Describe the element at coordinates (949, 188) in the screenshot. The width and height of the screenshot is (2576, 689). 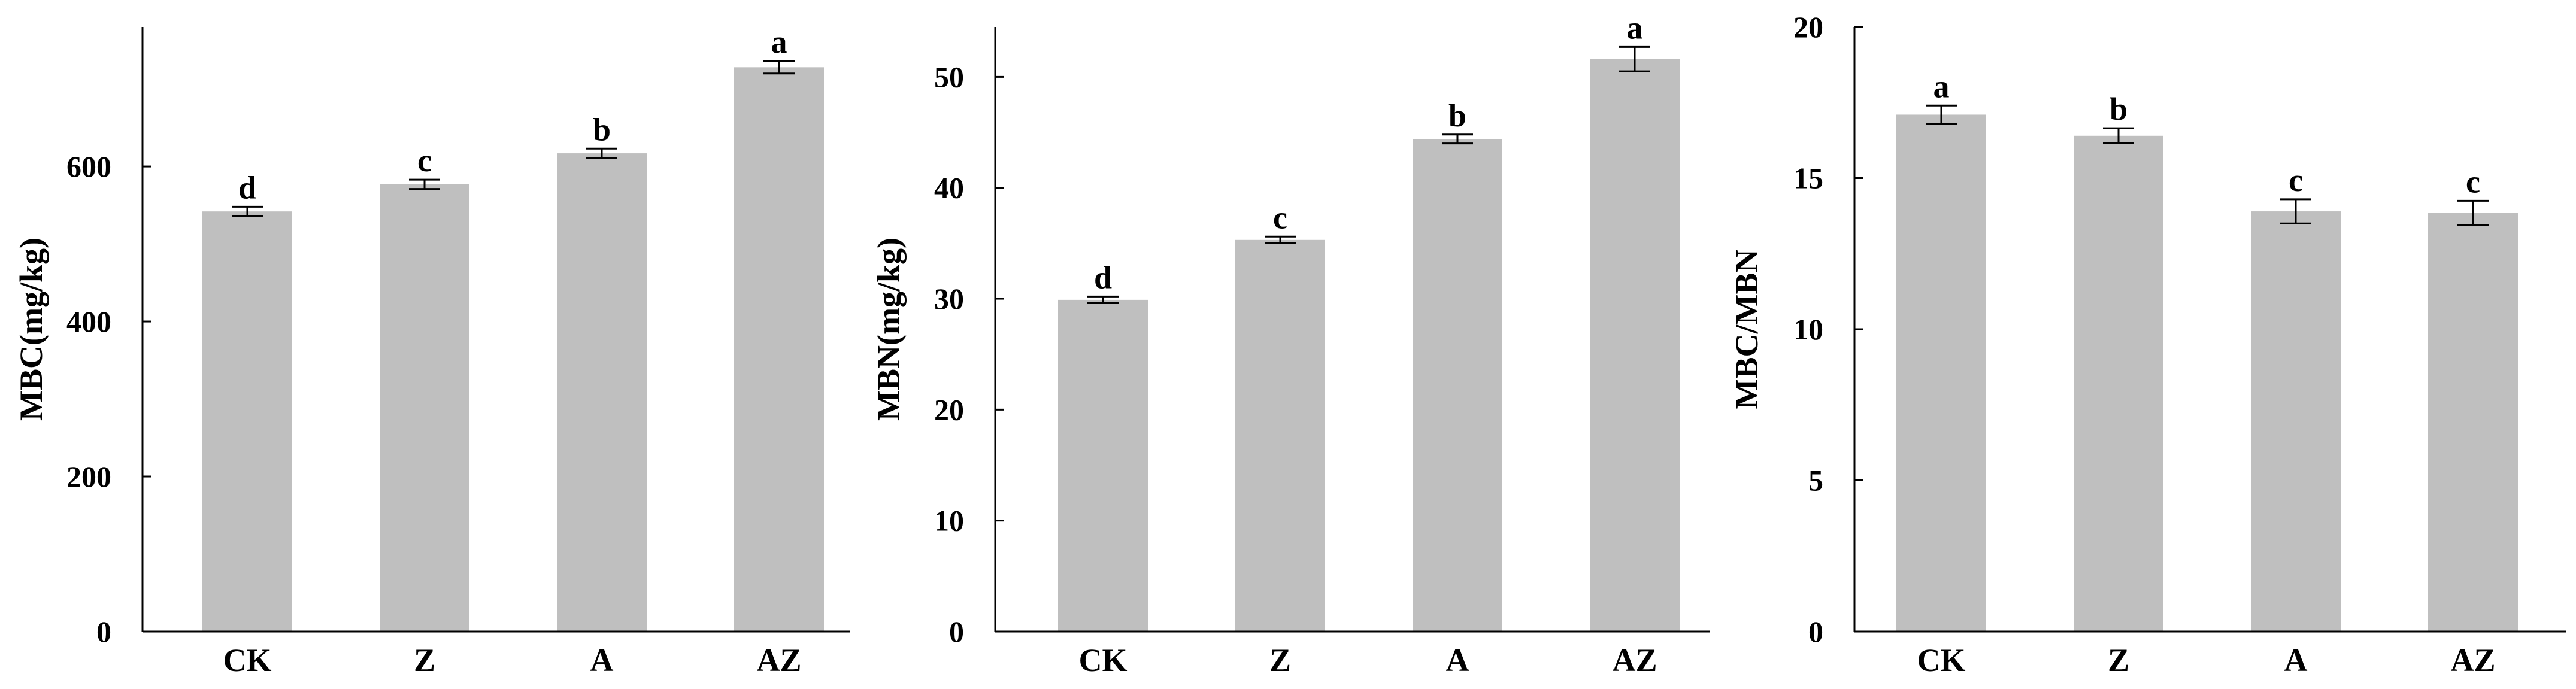
I see `y-tick-label: 40` at that location.